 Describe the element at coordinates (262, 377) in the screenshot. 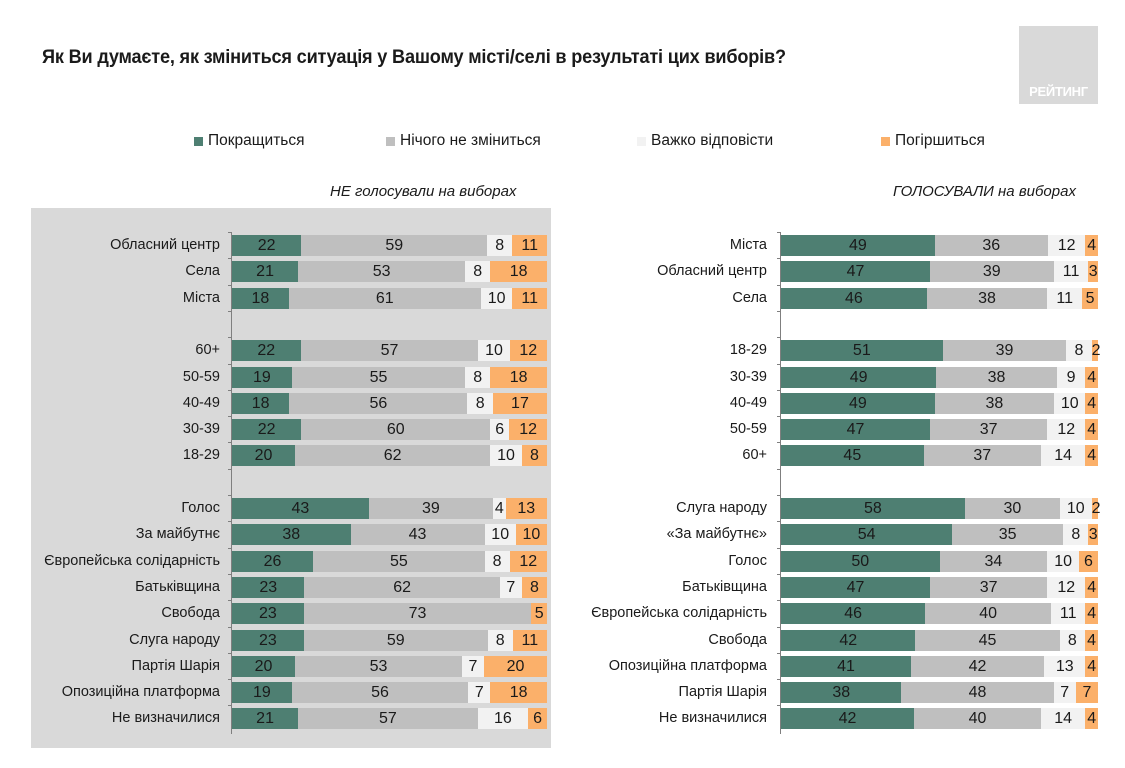

I see `data-label: 19` at that location.